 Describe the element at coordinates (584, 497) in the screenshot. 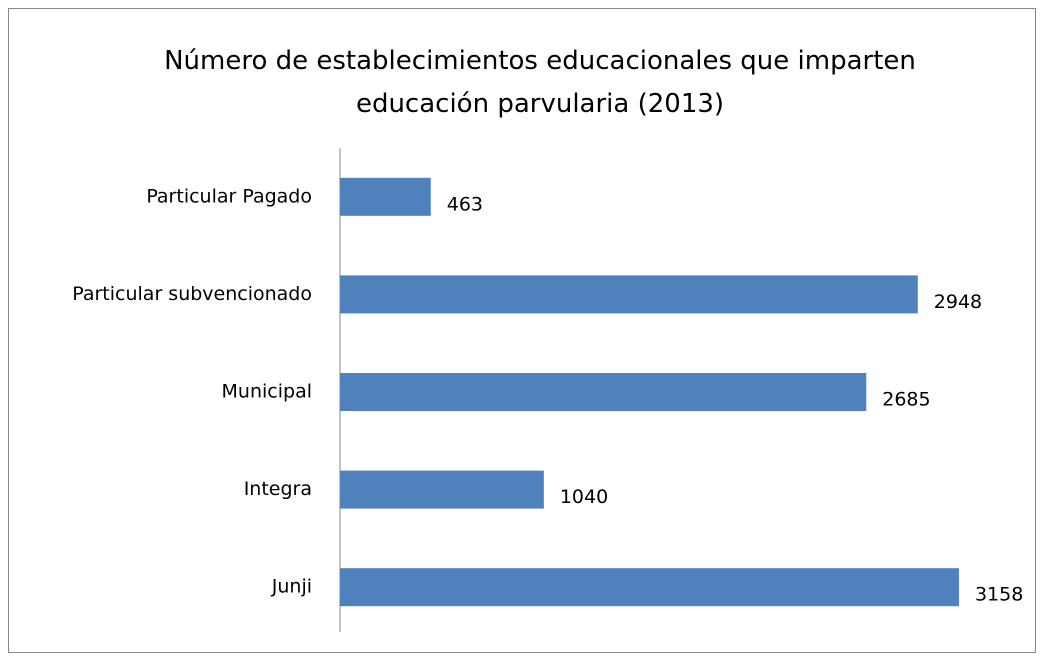

I see `data-label: 1040` at that location.